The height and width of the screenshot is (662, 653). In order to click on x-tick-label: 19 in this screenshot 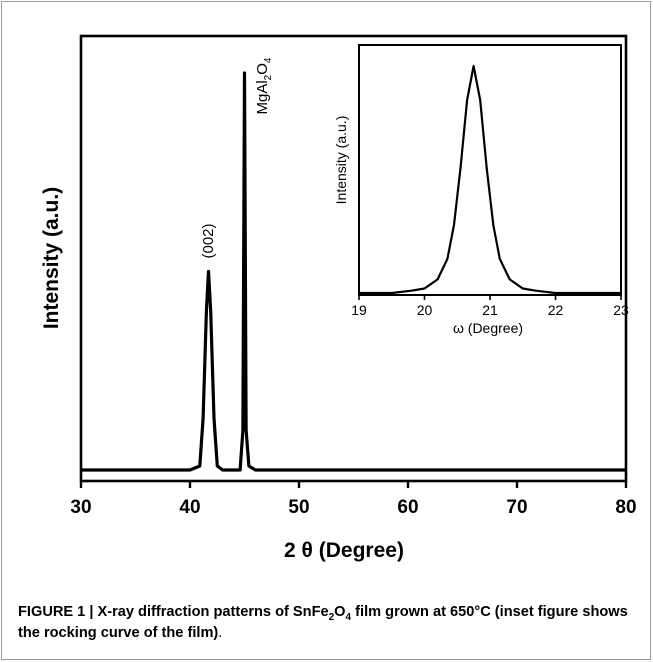, I will do `click(359, 310)`.